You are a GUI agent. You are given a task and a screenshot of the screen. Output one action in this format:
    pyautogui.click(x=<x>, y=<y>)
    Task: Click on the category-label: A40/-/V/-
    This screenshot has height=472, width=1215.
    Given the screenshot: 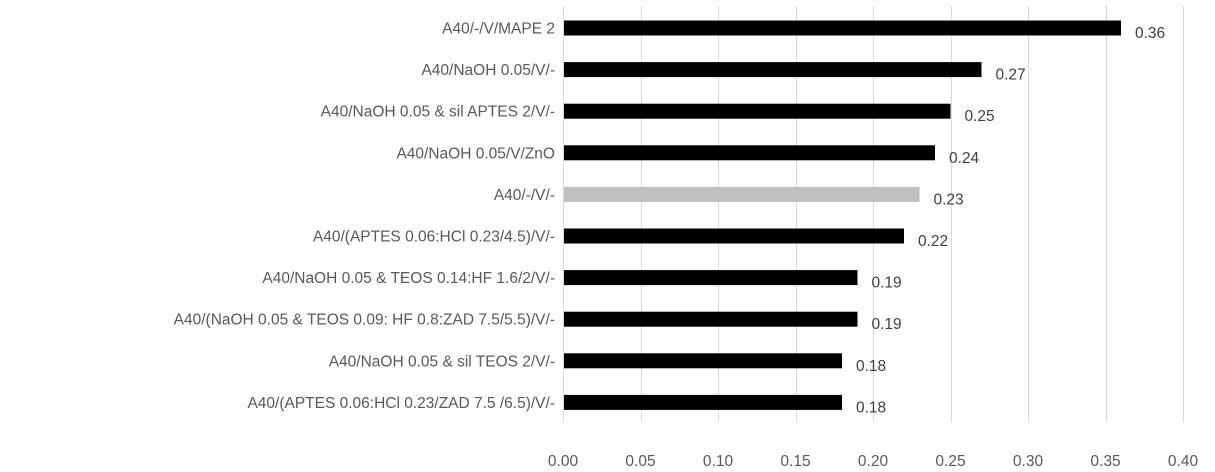 What is the action you would take?
    pyautogui.click(x=524, y=195)
    